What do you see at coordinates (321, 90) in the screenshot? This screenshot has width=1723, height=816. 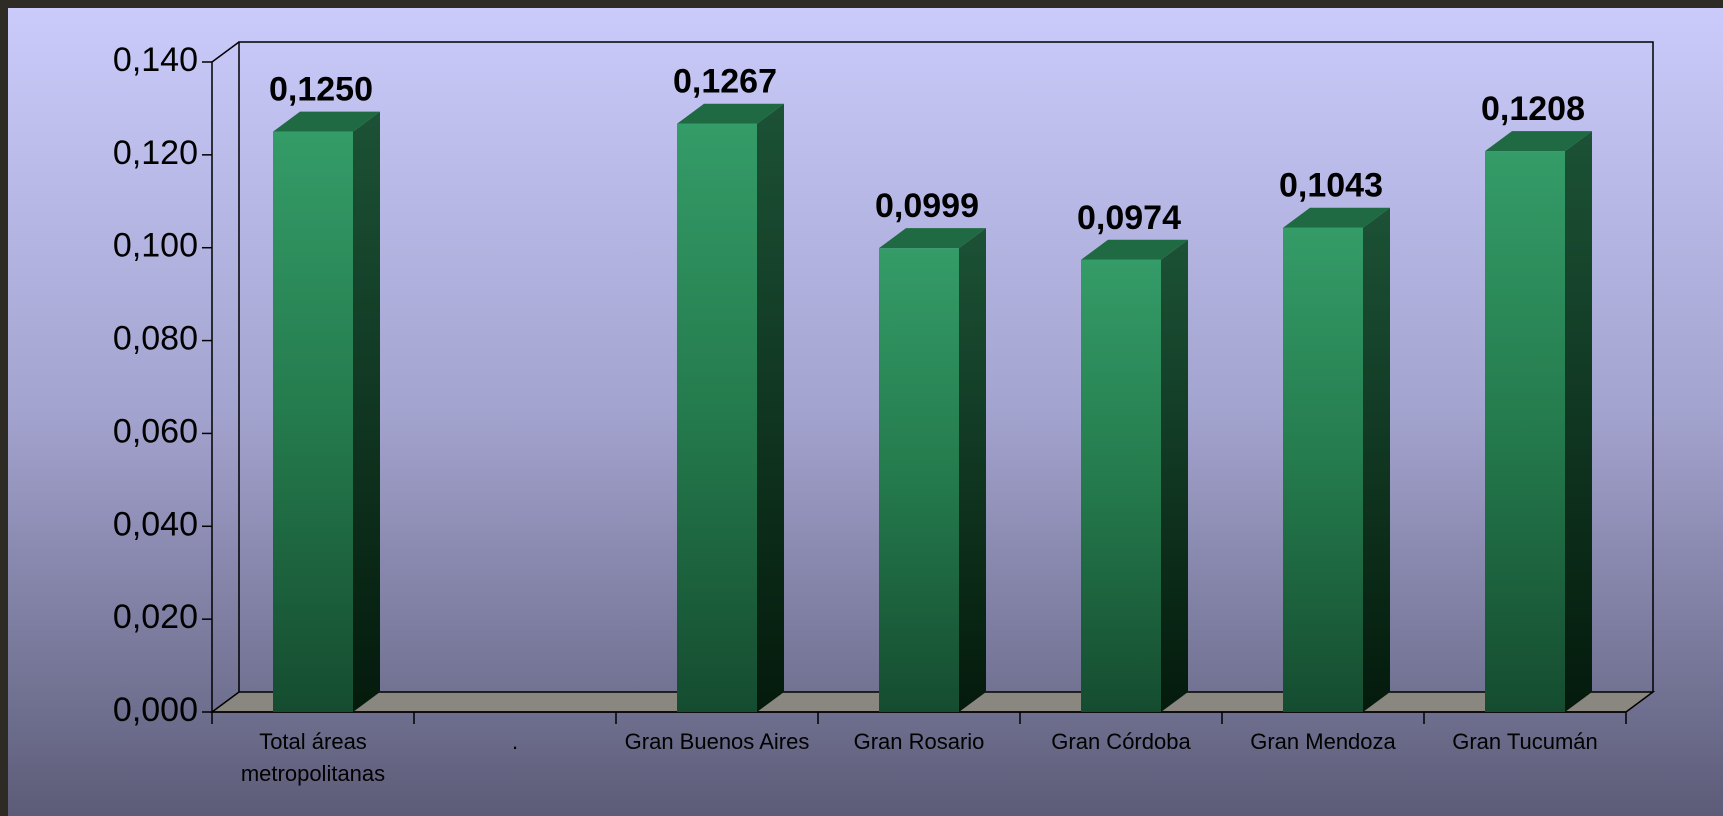 I see `value-label: 0,1250` at bounding box center [321, 90].